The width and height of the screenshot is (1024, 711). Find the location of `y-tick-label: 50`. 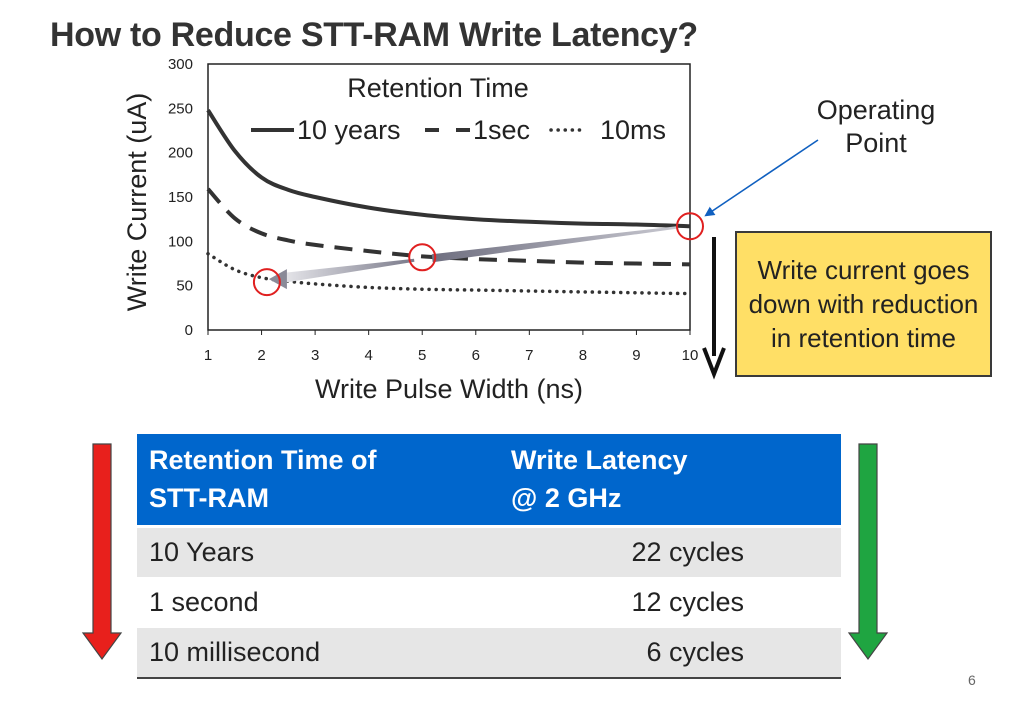

y-tick-label: 50 is located at coordinates (184, 286).